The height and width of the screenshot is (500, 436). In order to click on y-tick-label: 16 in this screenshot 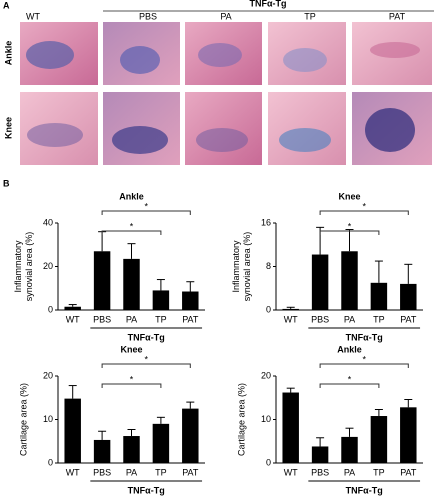, I will do `click(266, 222)`.